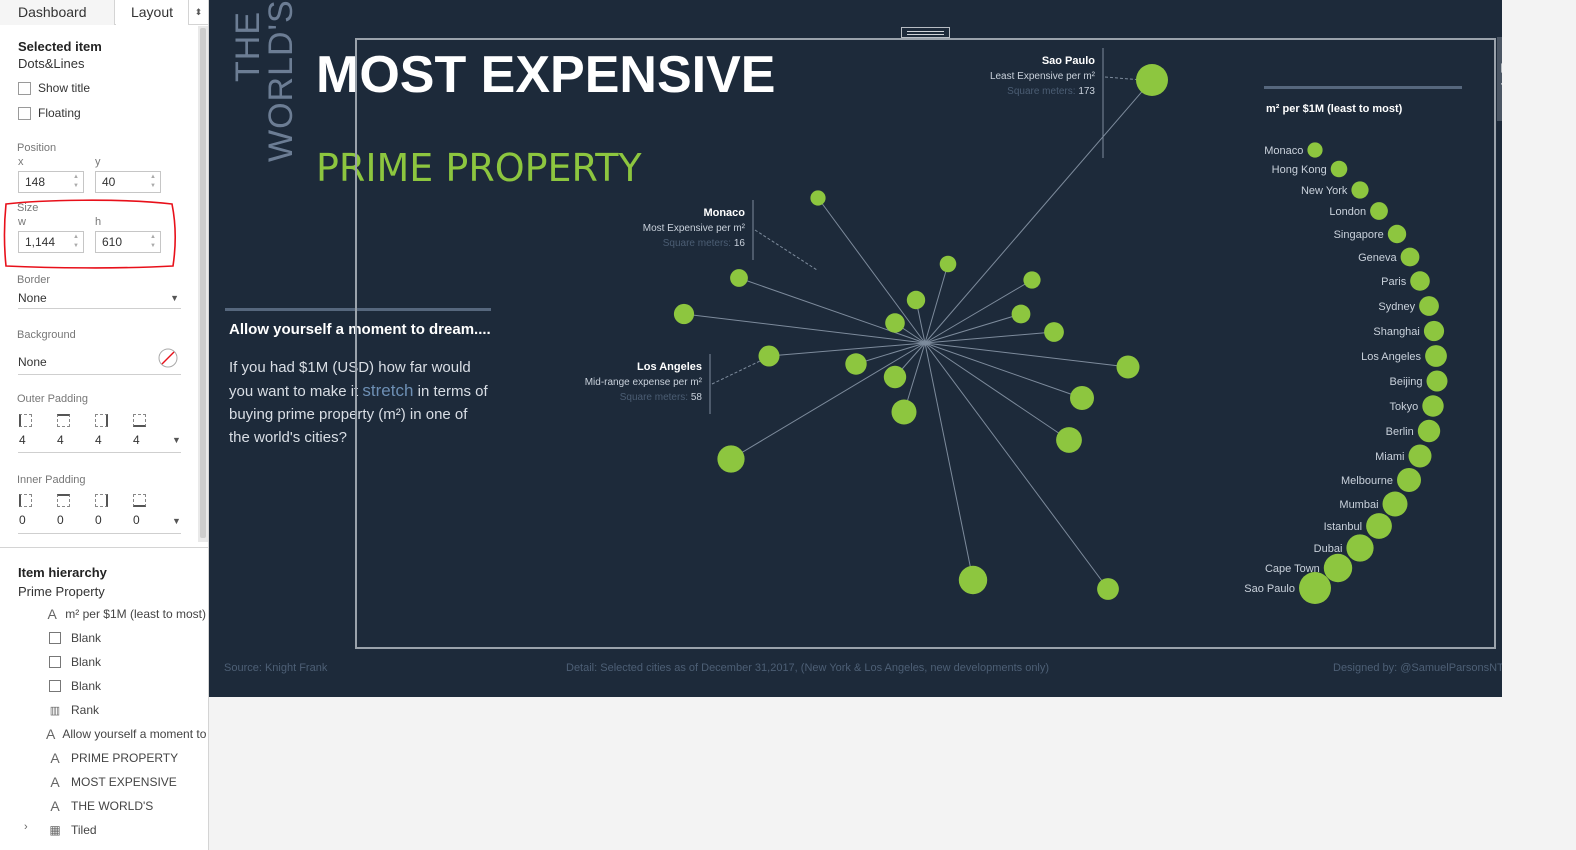  I want to click on filter-icon, so click(1499, 89).